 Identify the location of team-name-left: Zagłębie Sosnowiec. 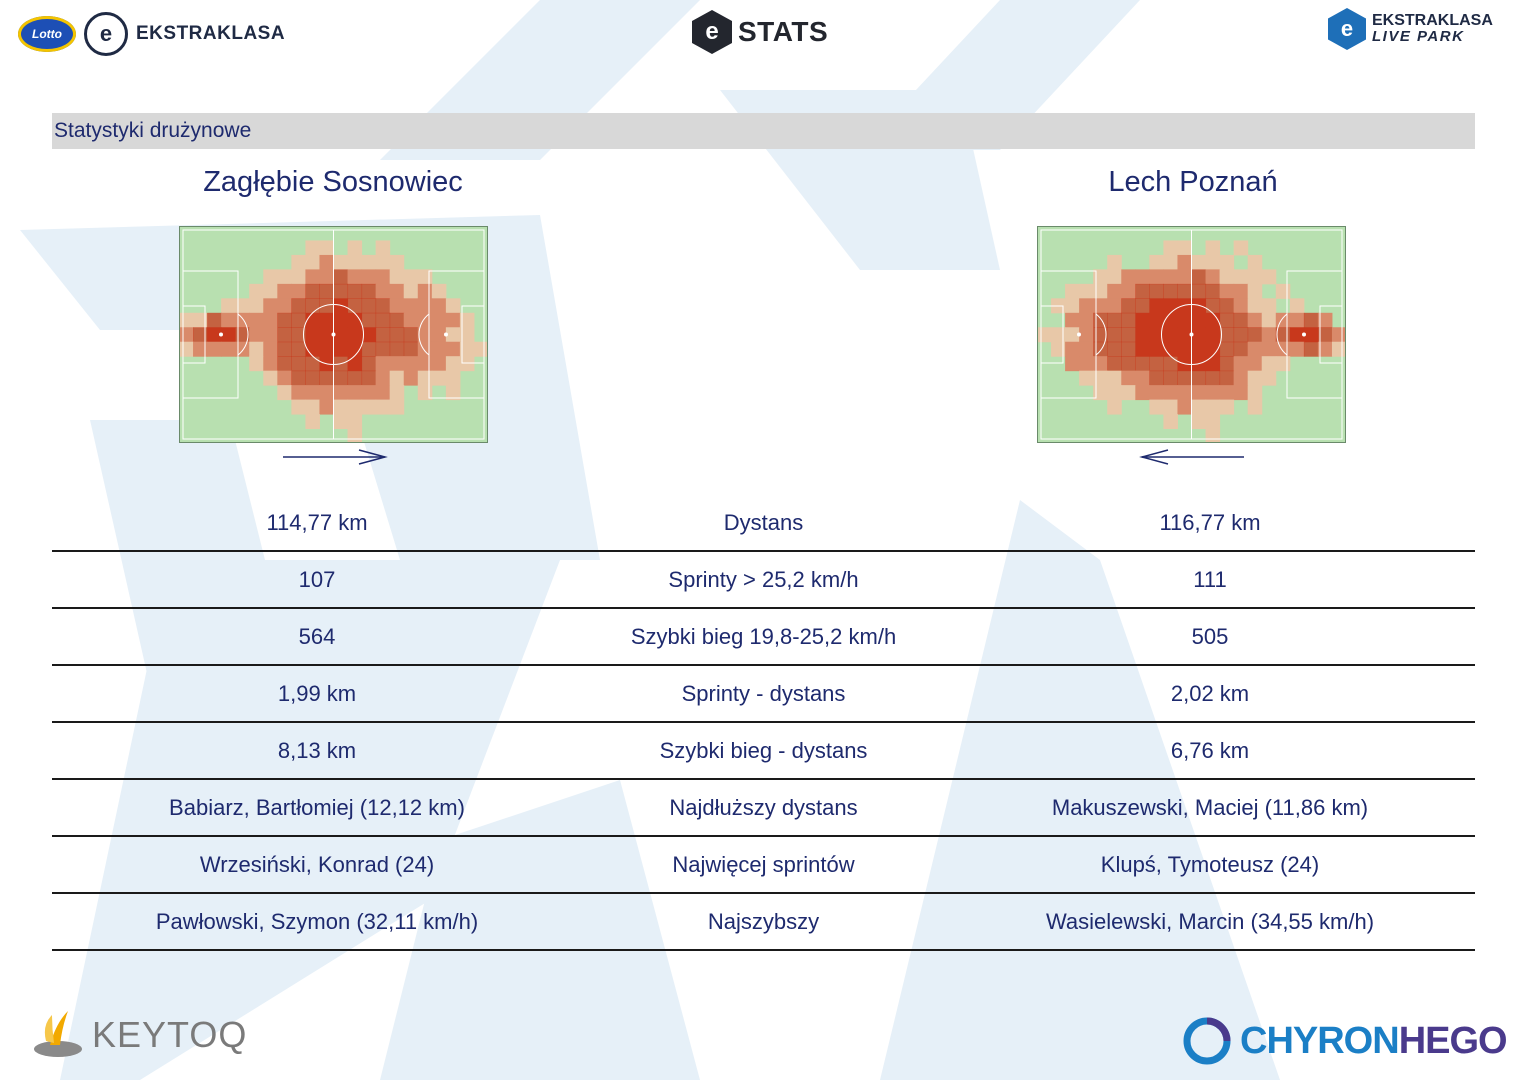
(333, 182).